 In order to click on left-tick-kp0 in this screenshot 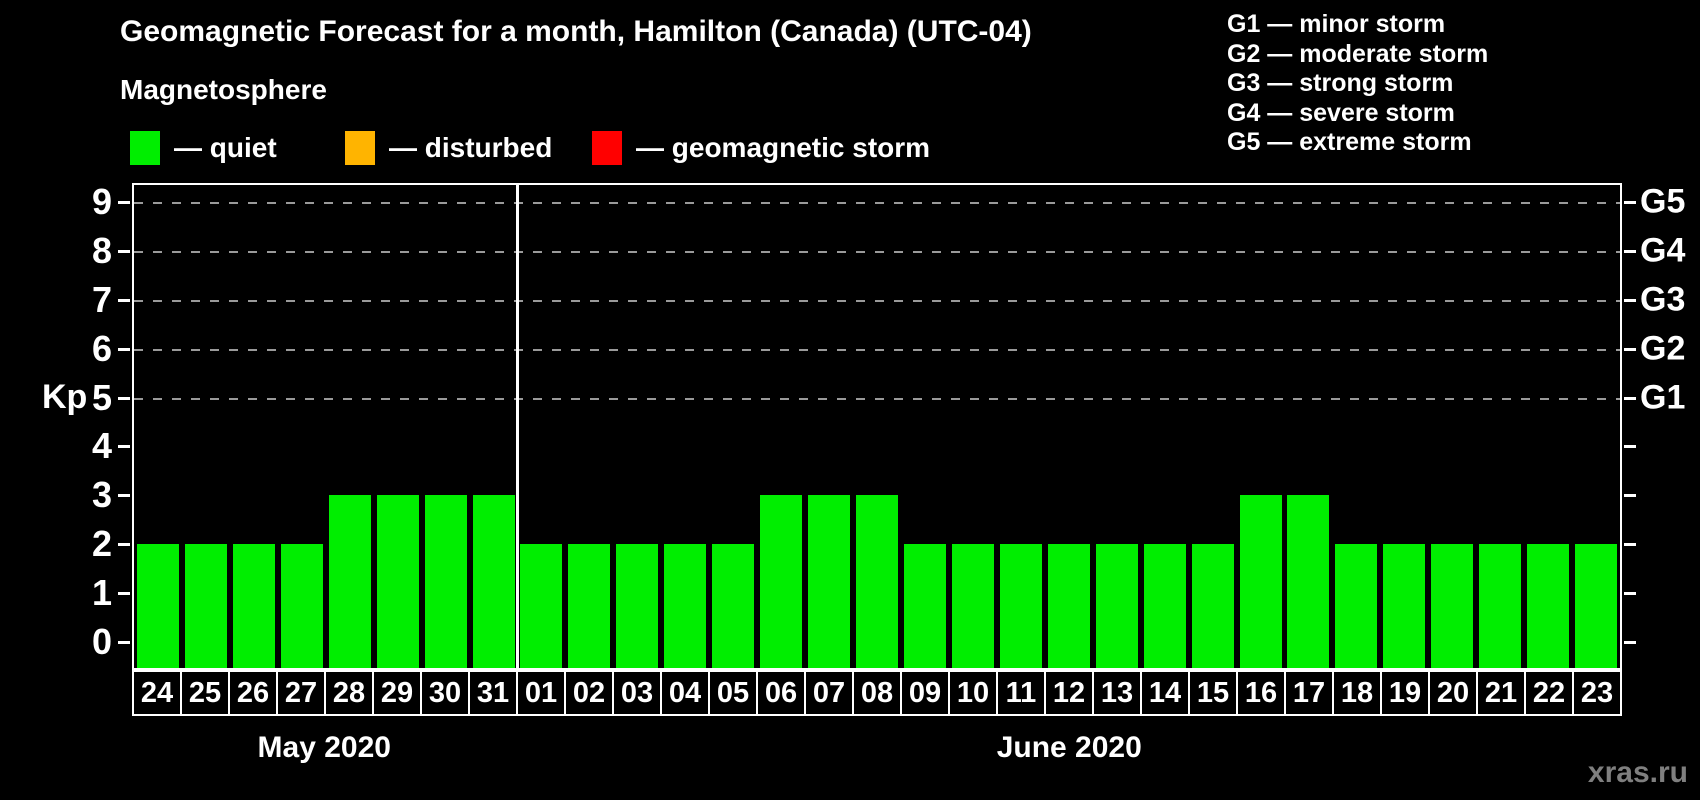, I will do `click(124, 642)`.